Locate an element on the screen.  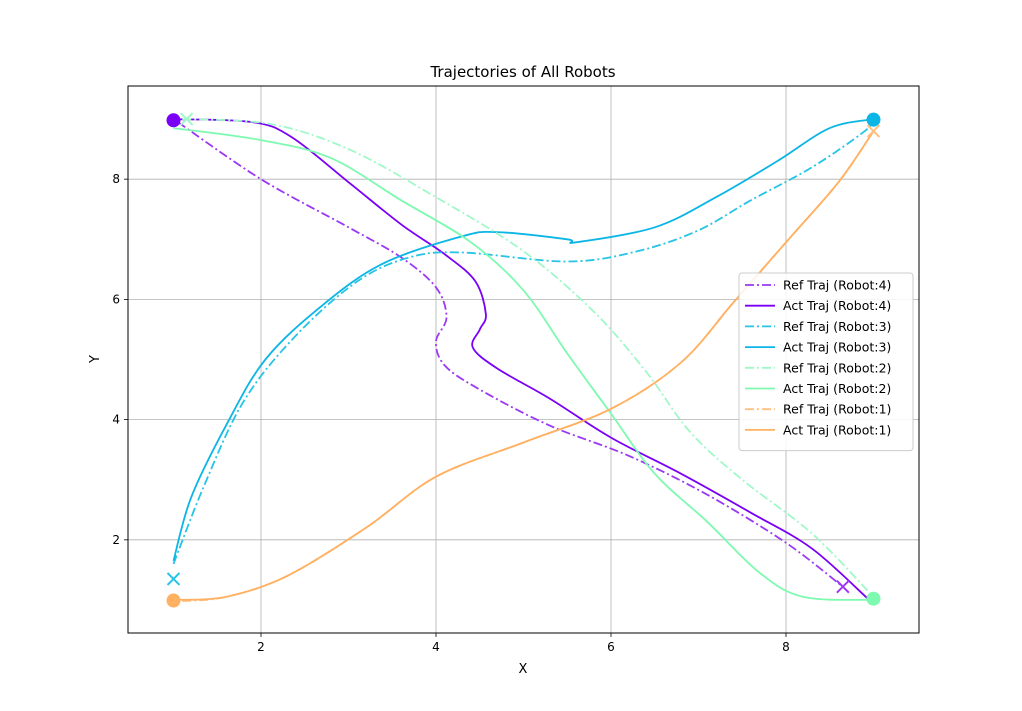
x-tick-label: 6 is located at coordinates (611, 647).